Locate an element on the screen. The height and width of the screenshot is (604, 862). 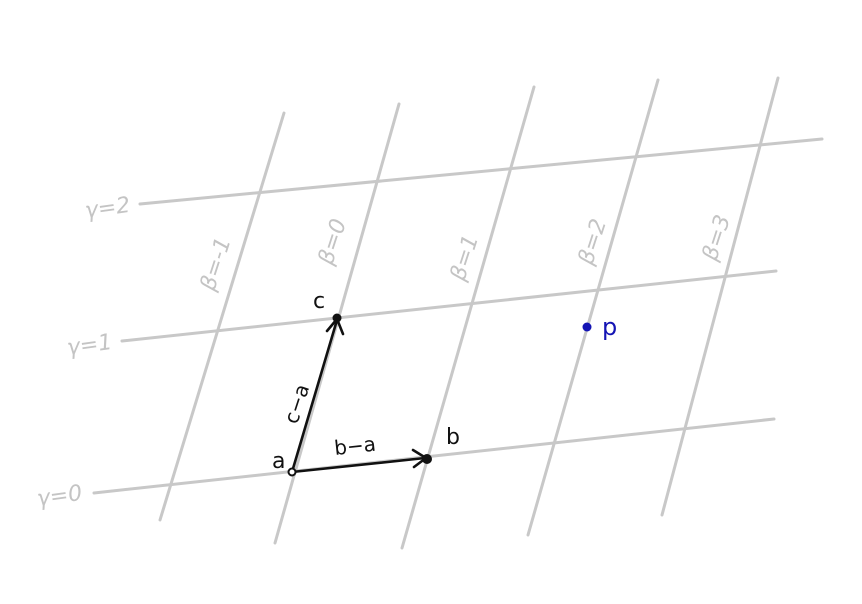
gamma-1-label: γ=1 is located at coordinates (89, 345).